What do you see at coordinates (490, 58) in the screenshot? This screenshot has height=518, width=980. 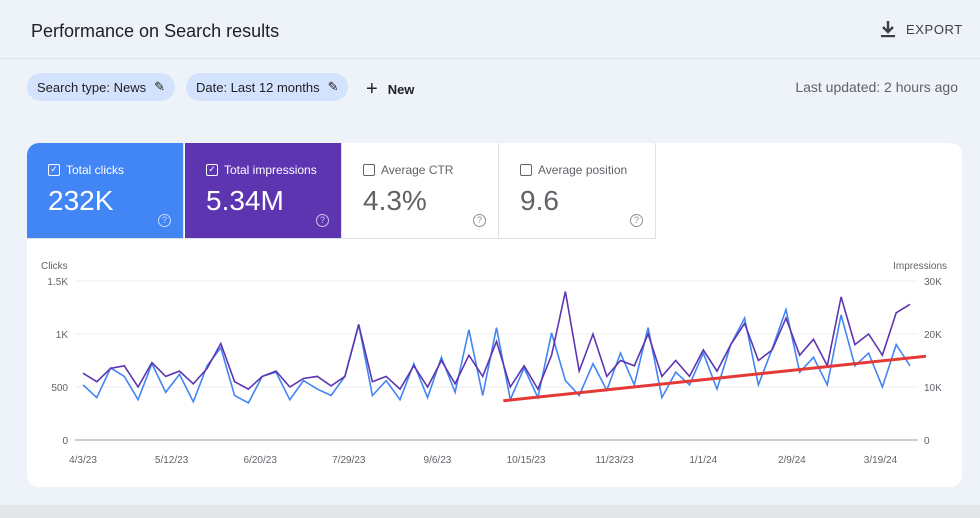 I see `divider` at bounding box center [490, 58].